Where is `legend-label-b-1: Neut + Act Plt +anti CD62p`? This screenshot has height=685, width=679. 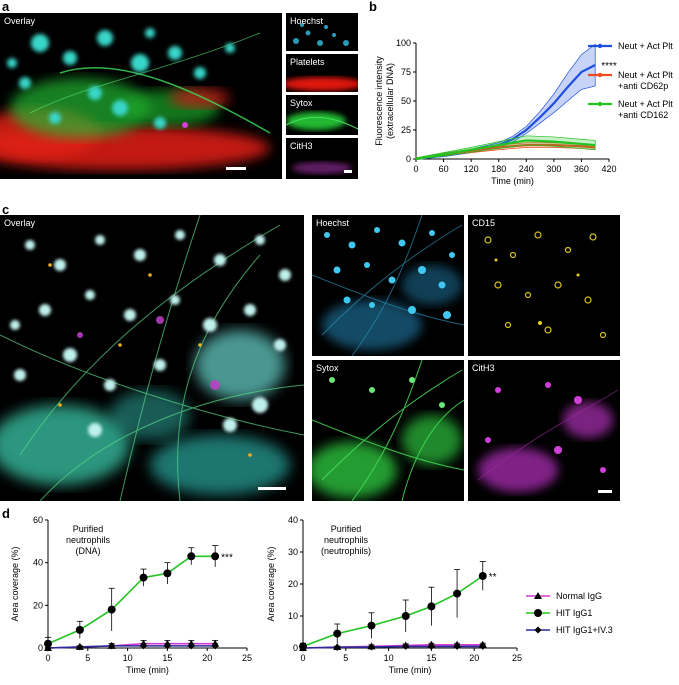
legend-label-b-1: Neut + Act Plt +anti CD62p is located at coordinates (645, 80).